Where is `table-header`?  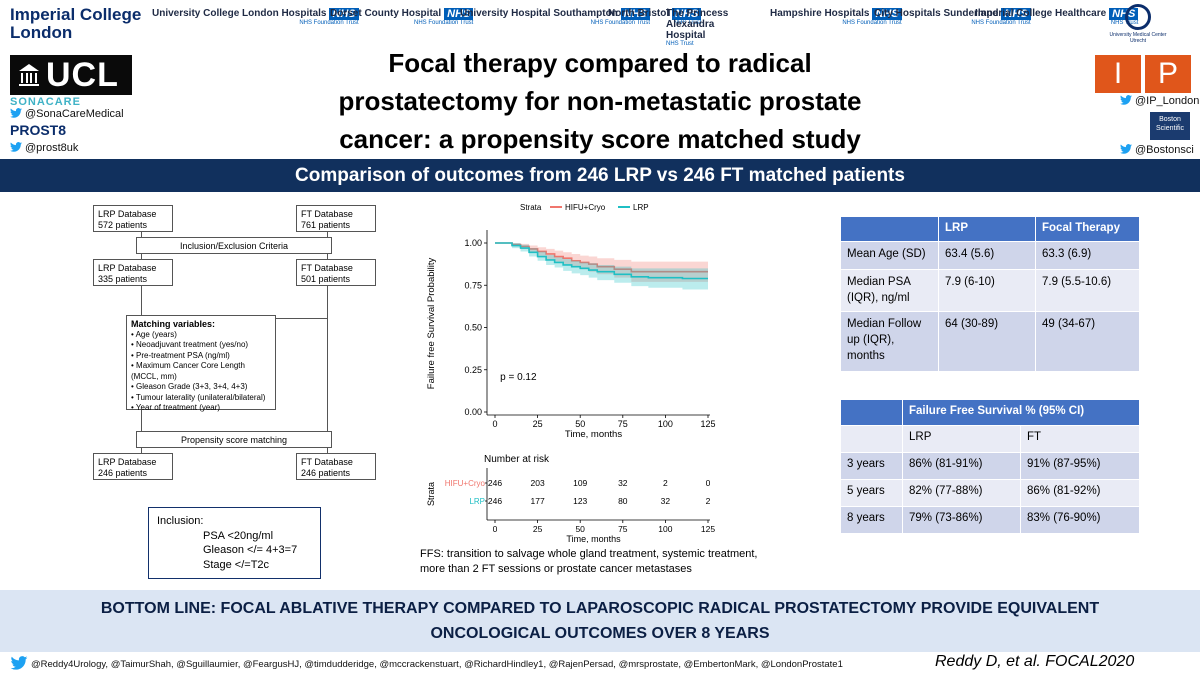 table-header is located at coordinates (889, 229).